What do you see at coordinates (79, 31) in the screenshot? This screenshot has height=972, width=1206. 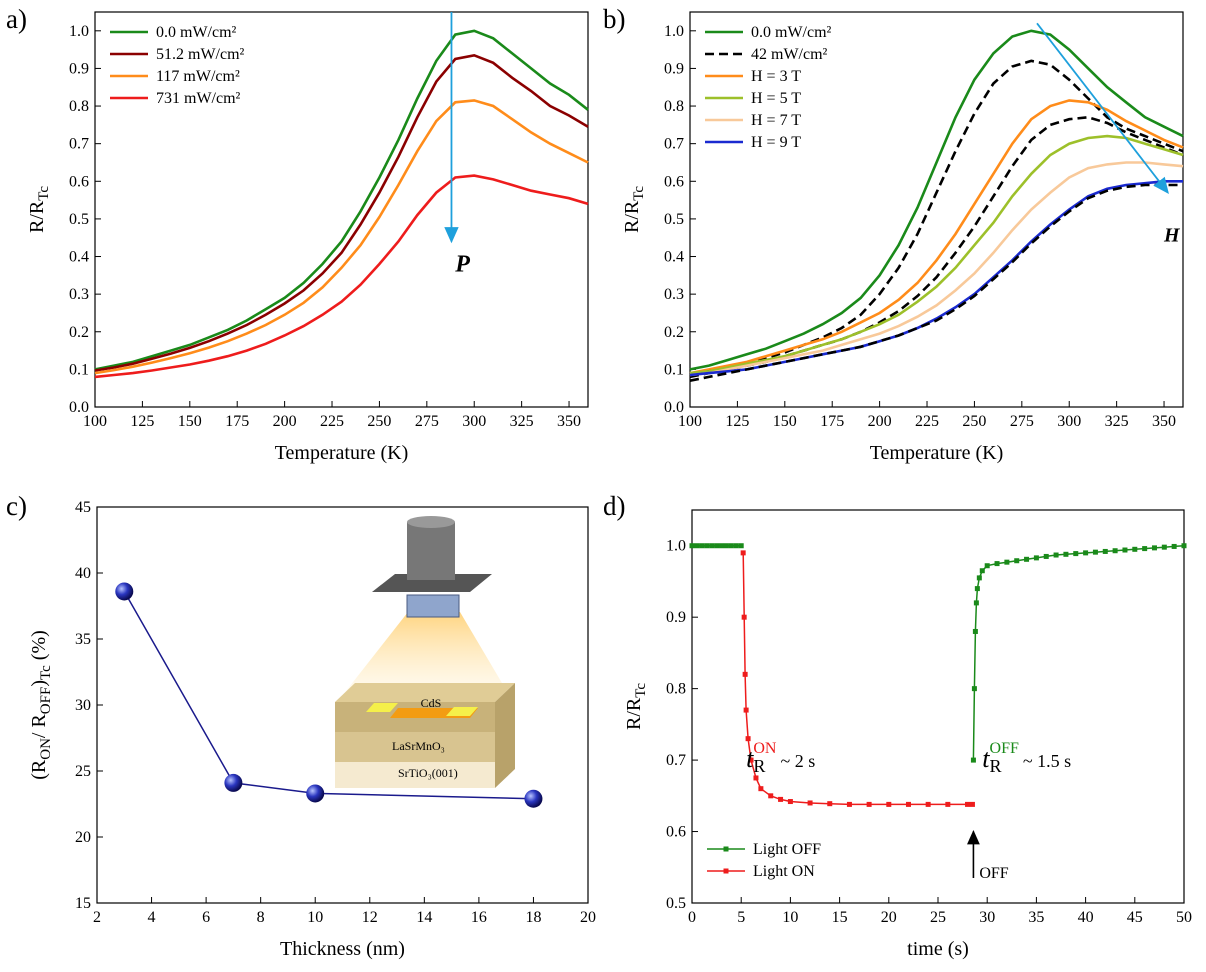 I see `y-tick-label: 1.0` at bounding box center [79, 31].